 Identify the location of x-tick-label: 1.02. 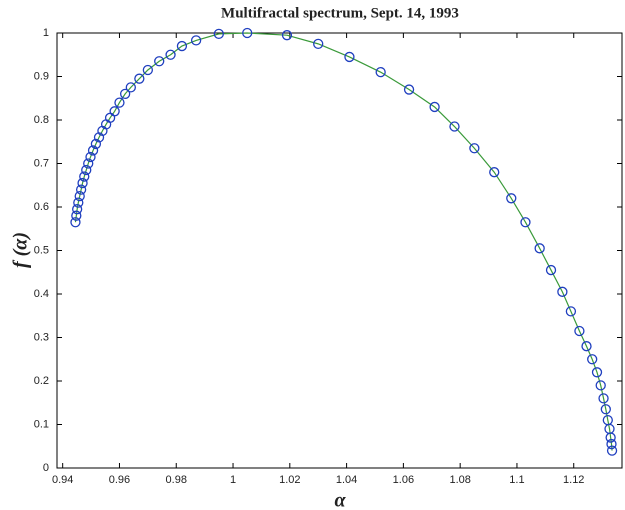
(289, 480).